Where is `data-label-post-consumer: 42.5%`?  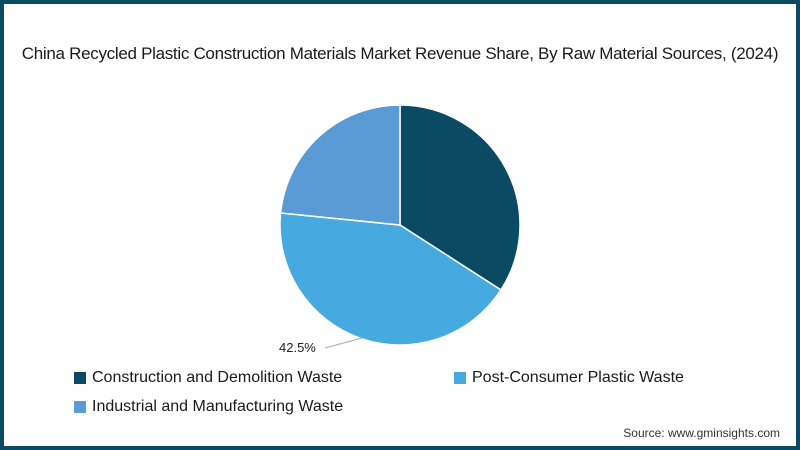 data-label-post-consumer: 42.5% is located at coordinates (297, 347).